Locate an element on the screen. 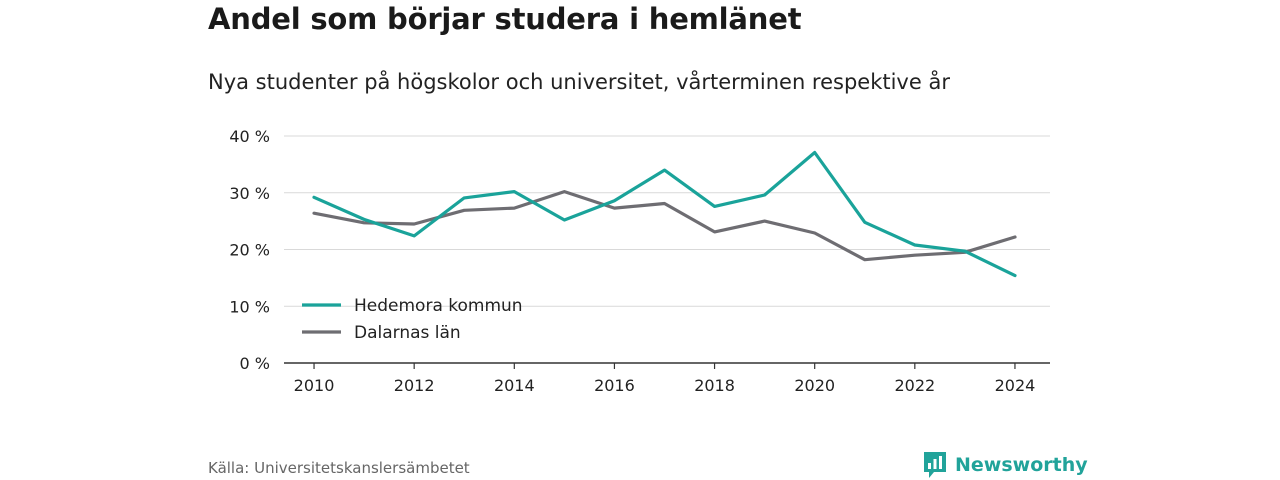 This screenshot has height=480, width=1280. x-axis-labels: 2010 2012 2014 2016 2018 2020 2022 2024 is located at coordinates (665, 379).